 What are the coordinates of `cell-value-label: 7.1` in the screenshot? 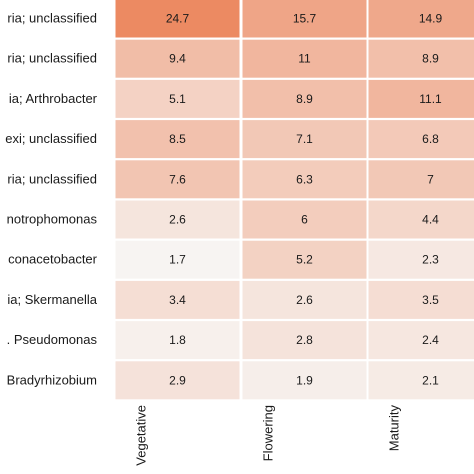 It's located at (304, 139).